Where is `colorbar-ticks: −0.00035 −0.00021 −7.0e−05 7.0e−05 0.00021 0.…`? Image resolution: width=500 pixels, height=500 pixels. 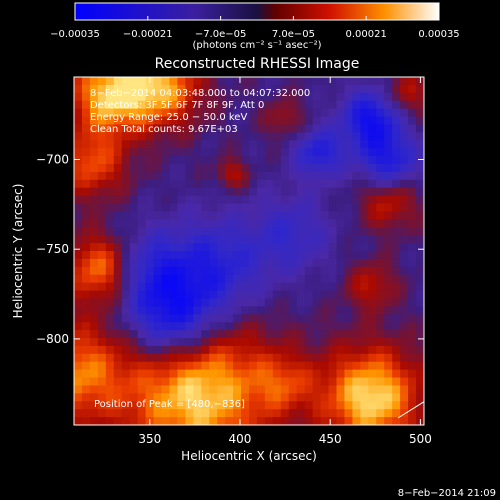 colorbar-ticks: −0.00035 −0.00021 −7.0e−05 7.0e−05 0.00021 0.… is located at coordinates (255, 28).